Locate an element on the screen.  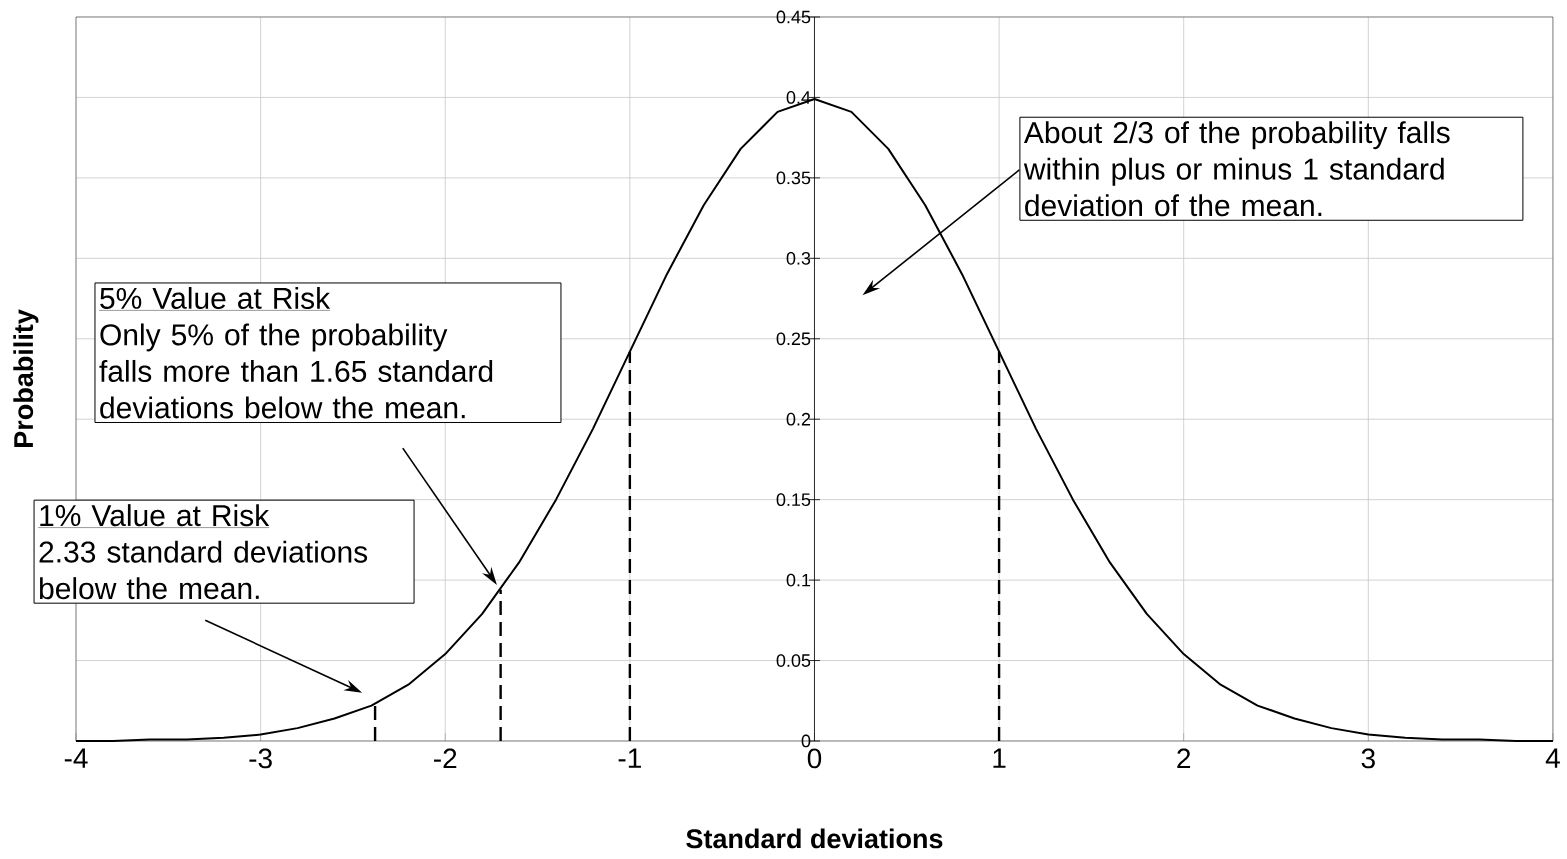
y-tick-label: 0.05 is located at coordinates (793, 660).